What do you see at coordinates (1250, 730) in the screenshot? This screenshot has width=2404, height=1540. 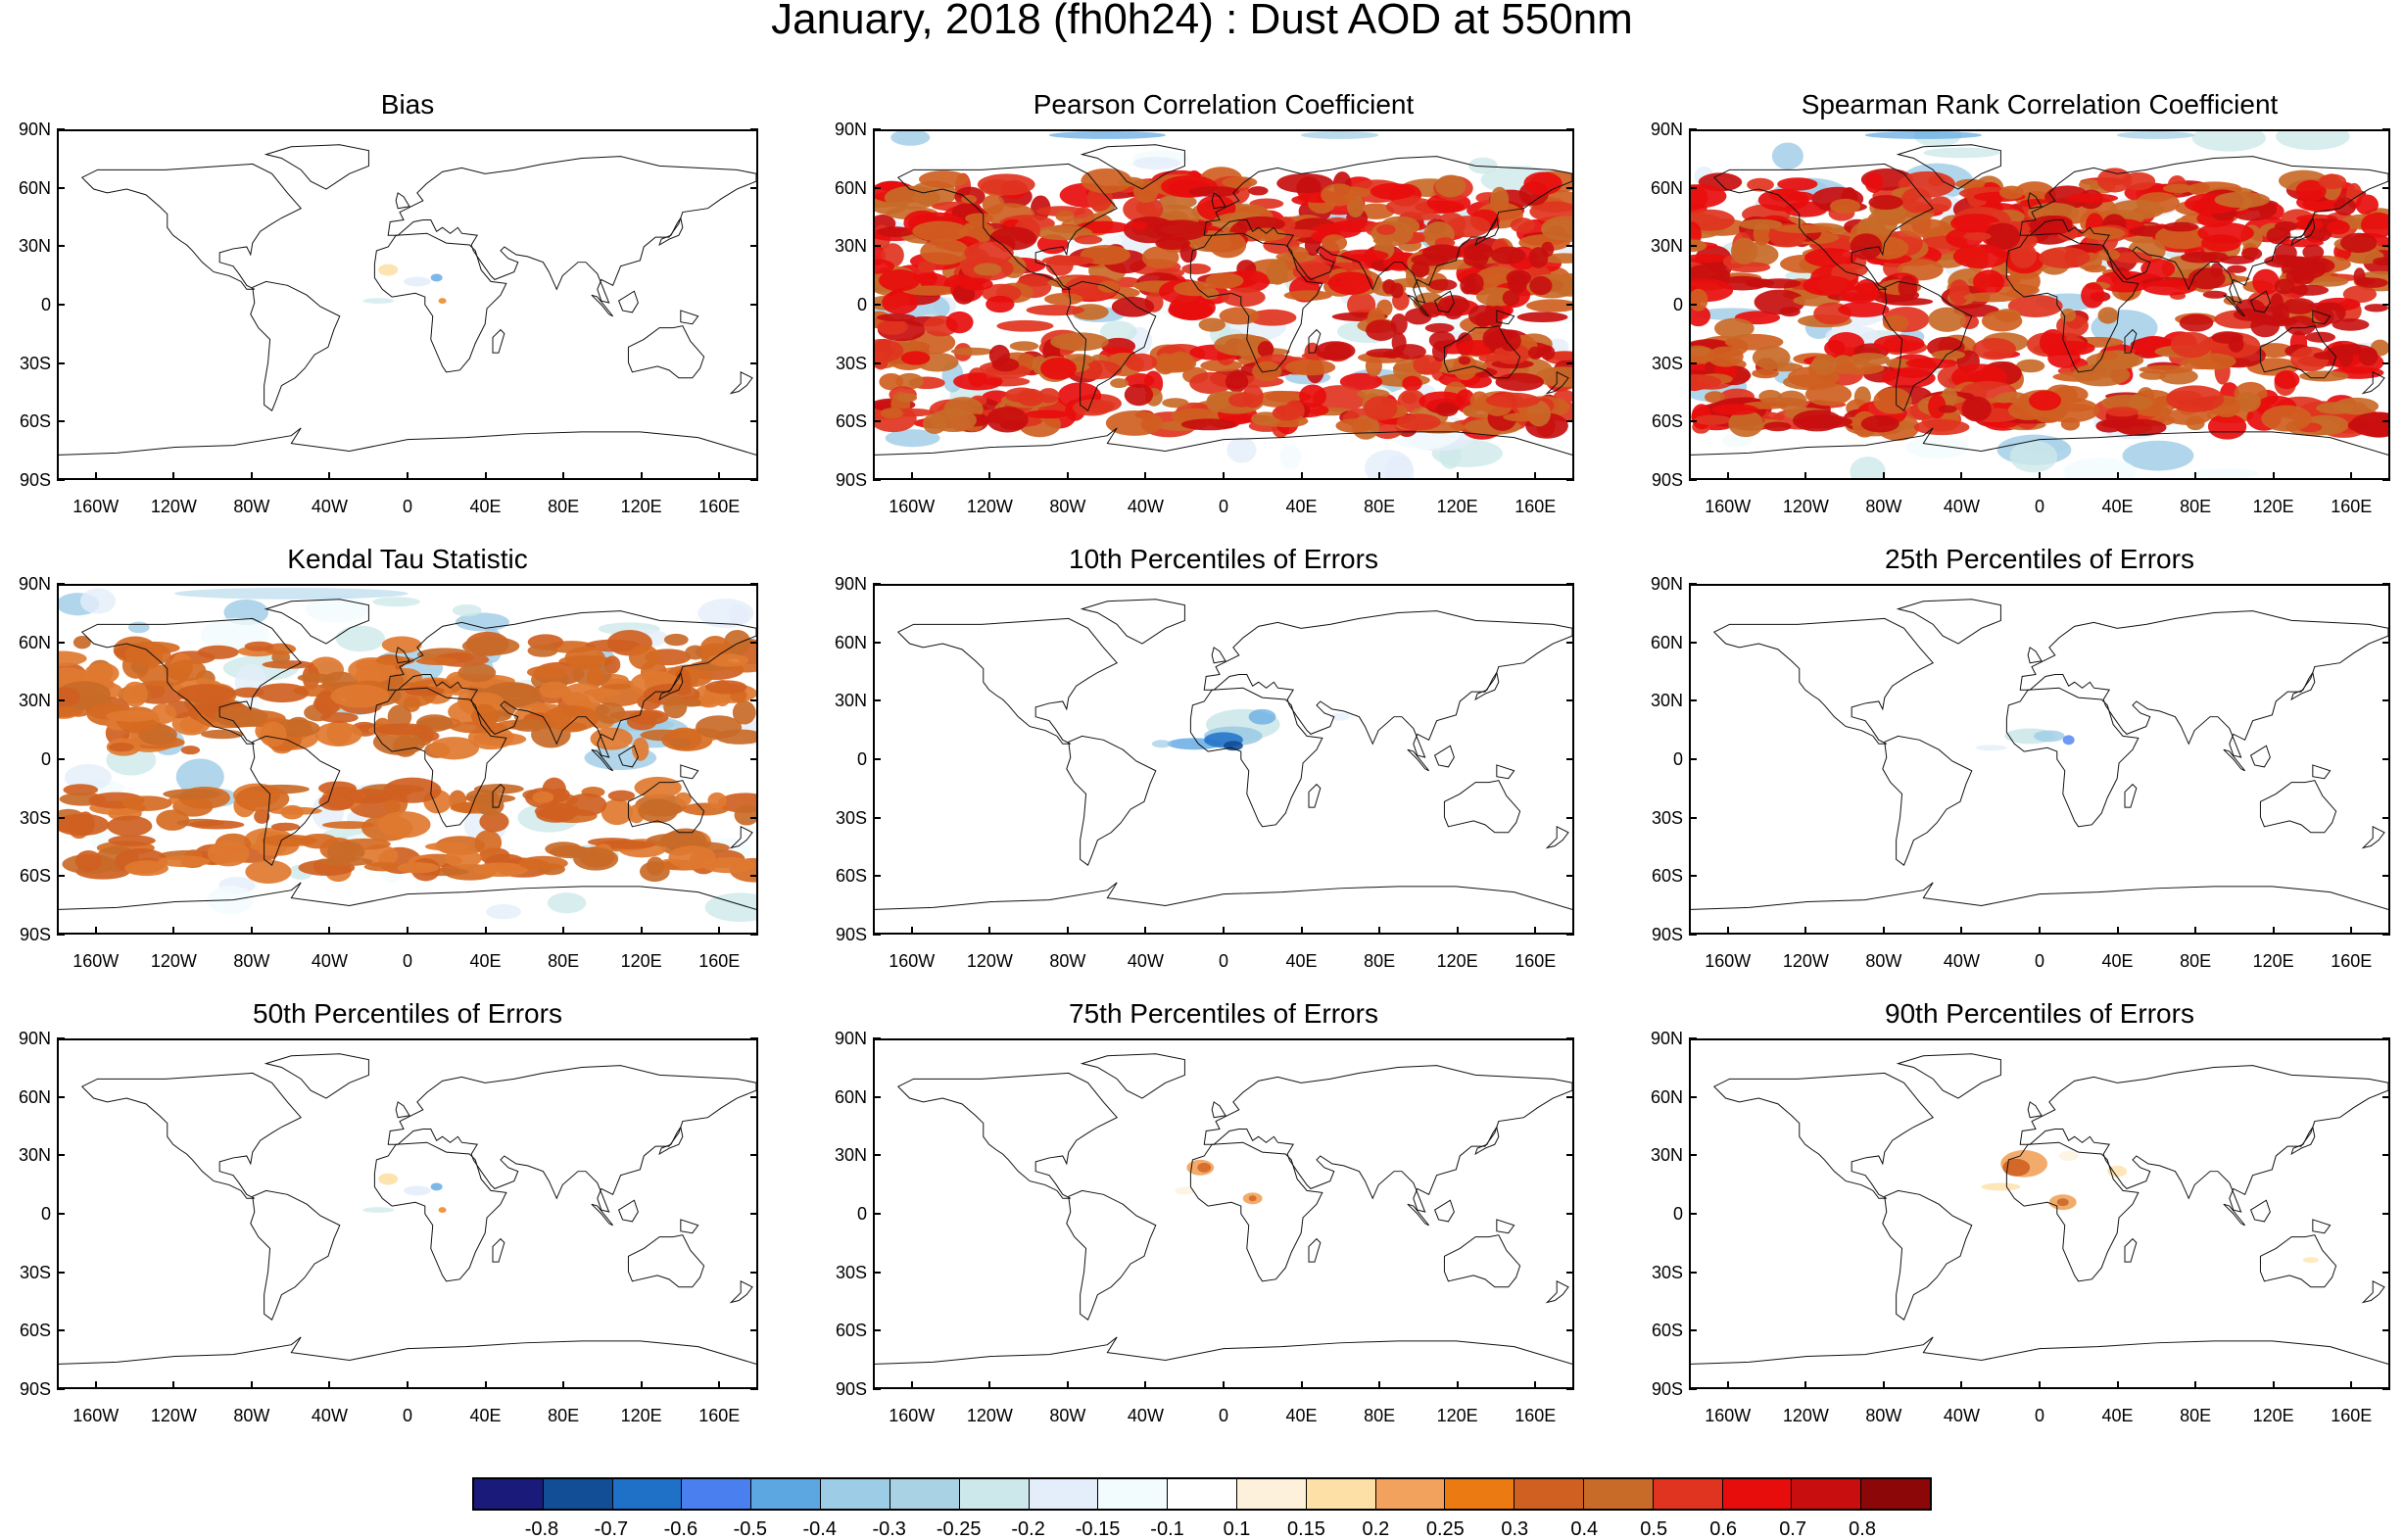 I see `data-field` at bounding box center [1250, 730].